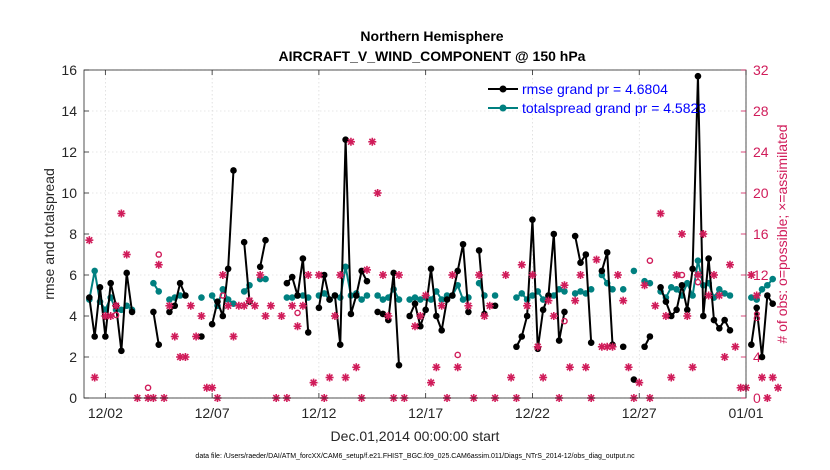  I want to click on legend-marker-rmse, so click(503, 89).